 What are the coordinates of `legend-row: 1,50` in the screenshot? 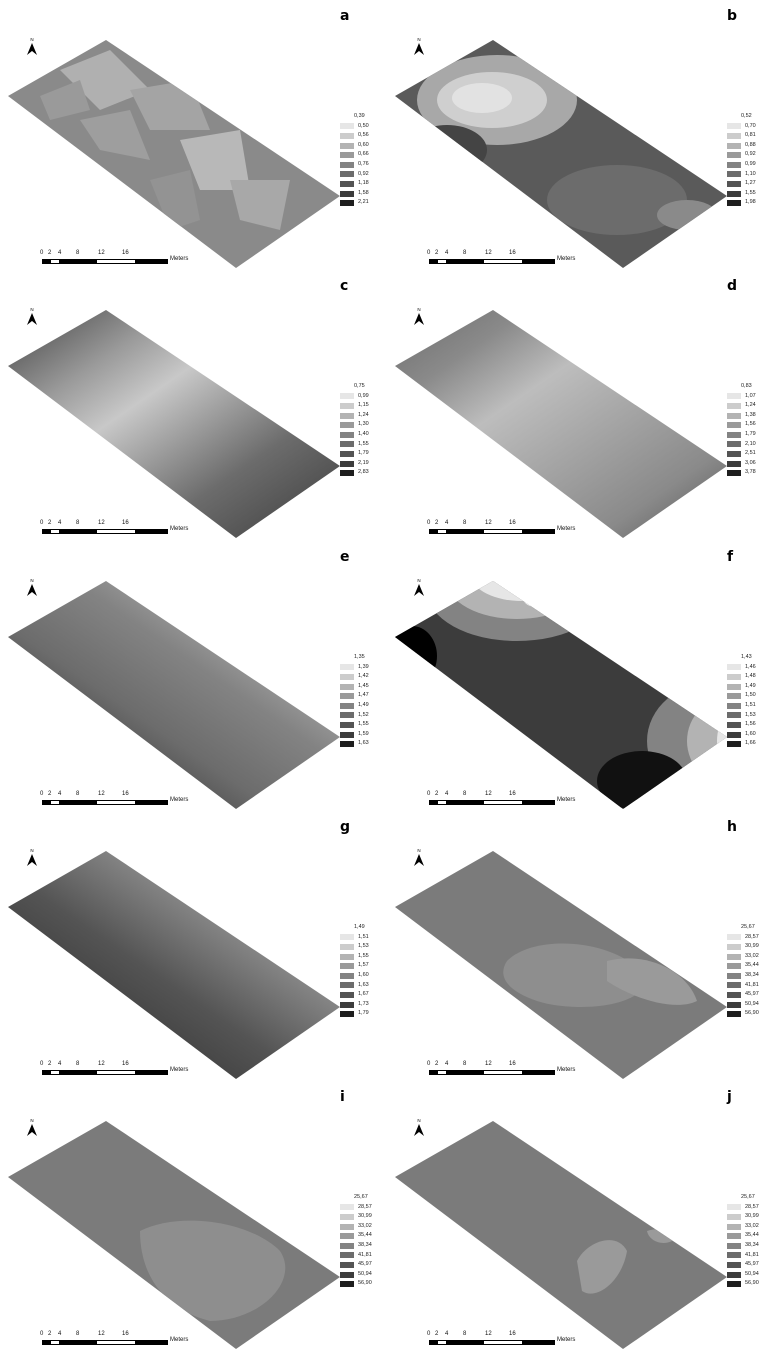 It's located at (741, 696).